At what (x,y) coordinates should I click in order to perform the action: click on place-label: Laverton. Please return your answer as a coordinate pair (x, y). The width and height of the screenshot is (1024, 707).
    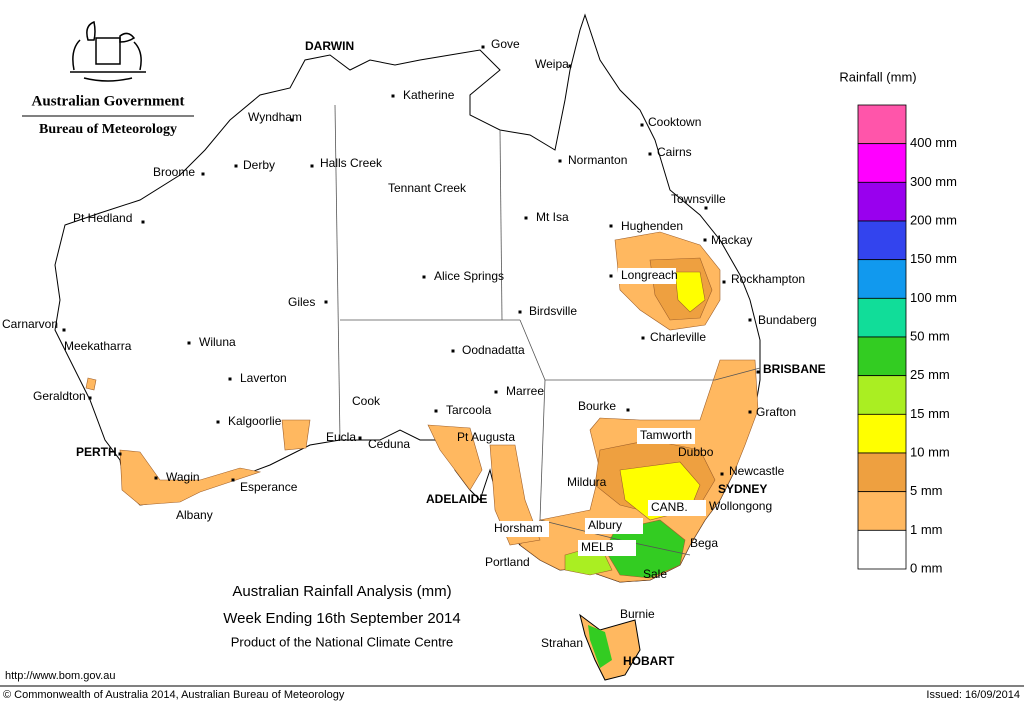
    Looking at the image, I should click on (263, 378).